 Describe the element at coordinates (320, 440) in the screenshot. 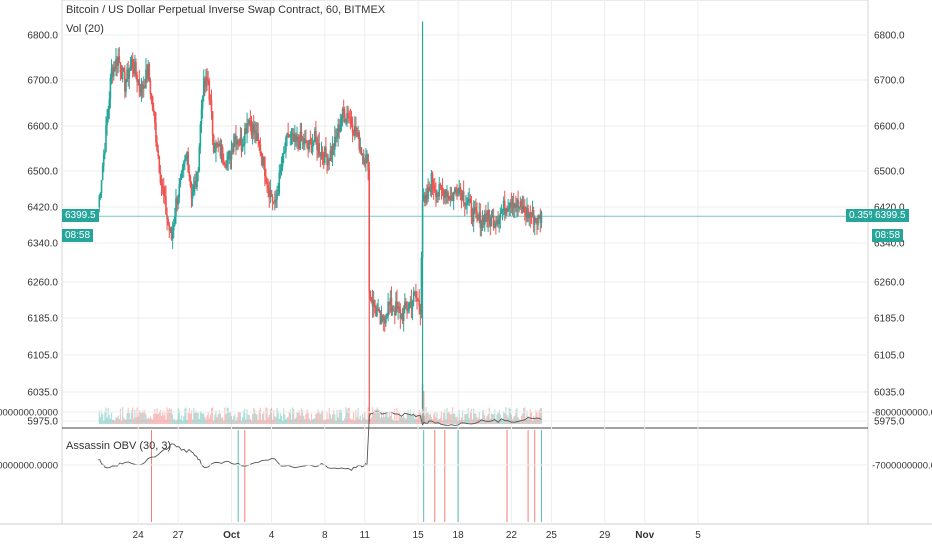

I see `obv-line` at that location.